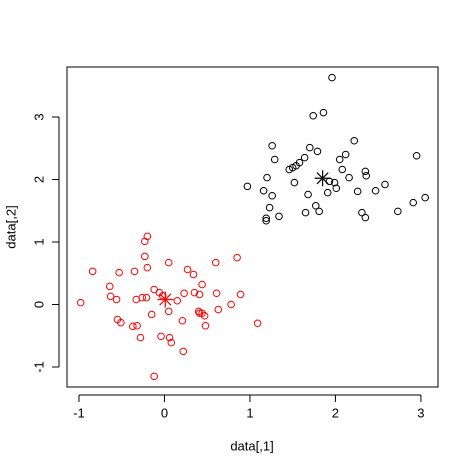  I want to click on y-tick-label: 0, so click(38, 304).